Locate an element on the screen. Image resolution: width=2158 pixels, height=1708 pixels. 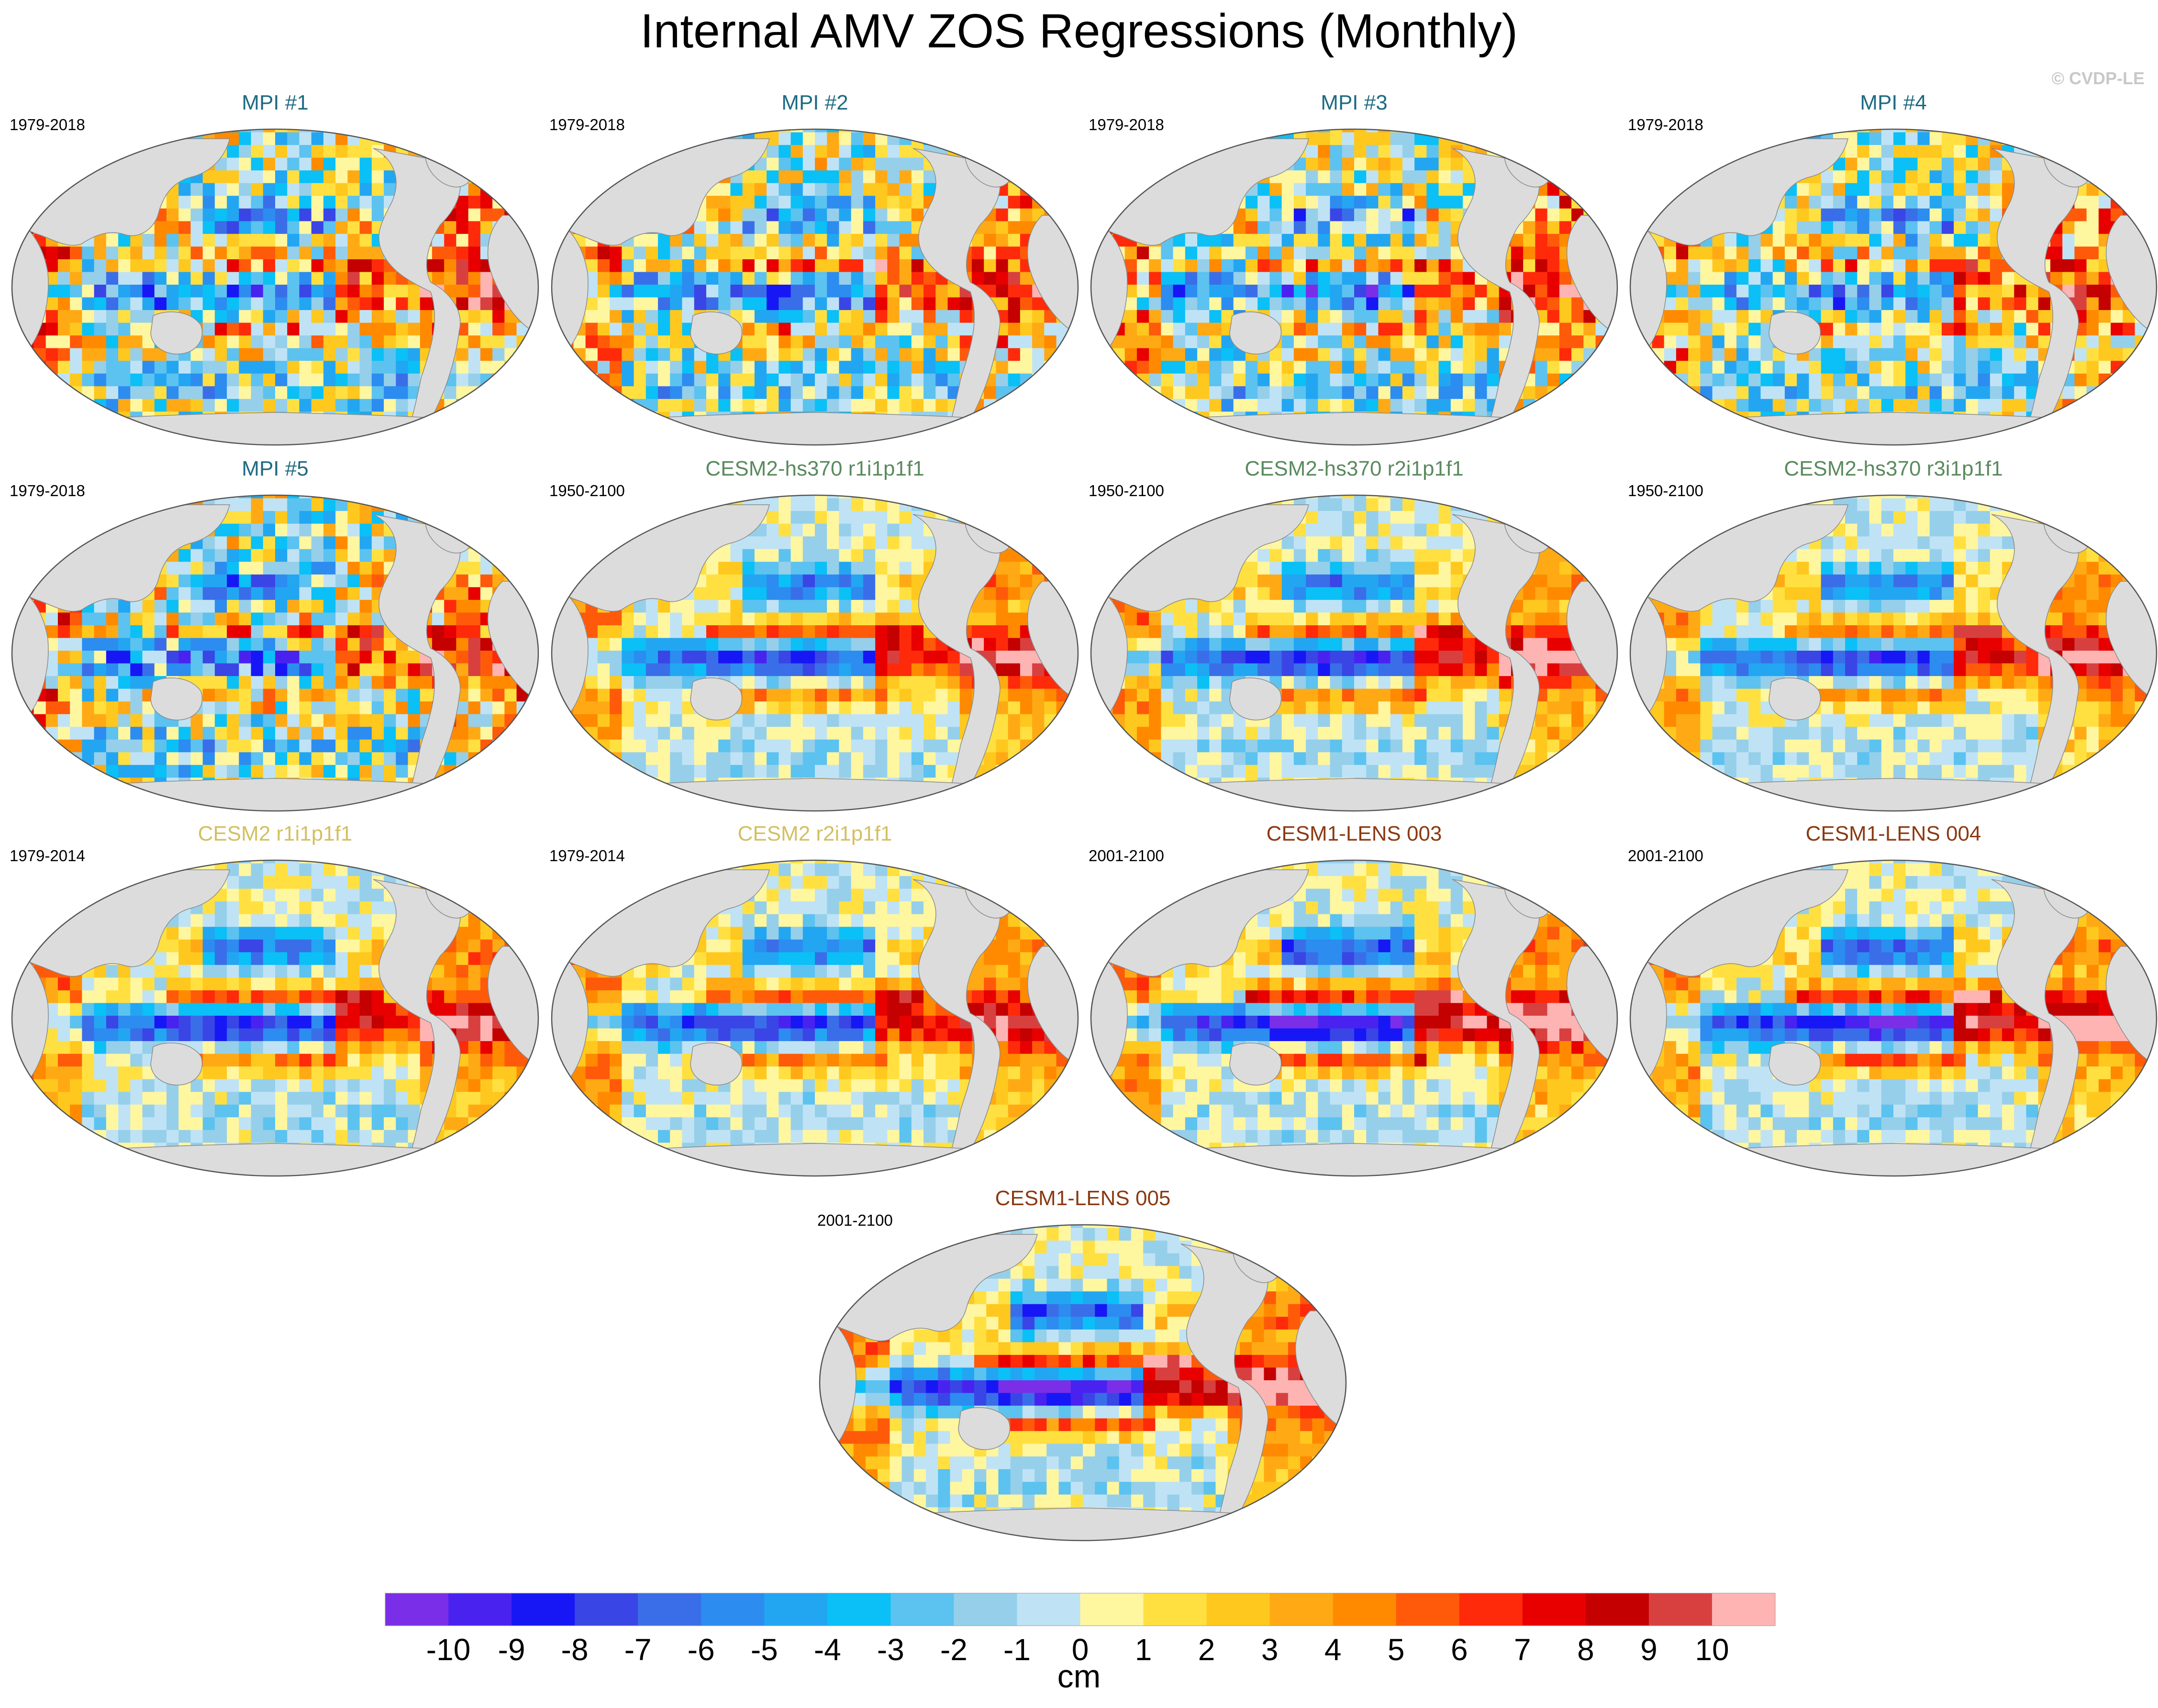
colorbar-tick-label: 10 is located at coordinates (1712, 1649).